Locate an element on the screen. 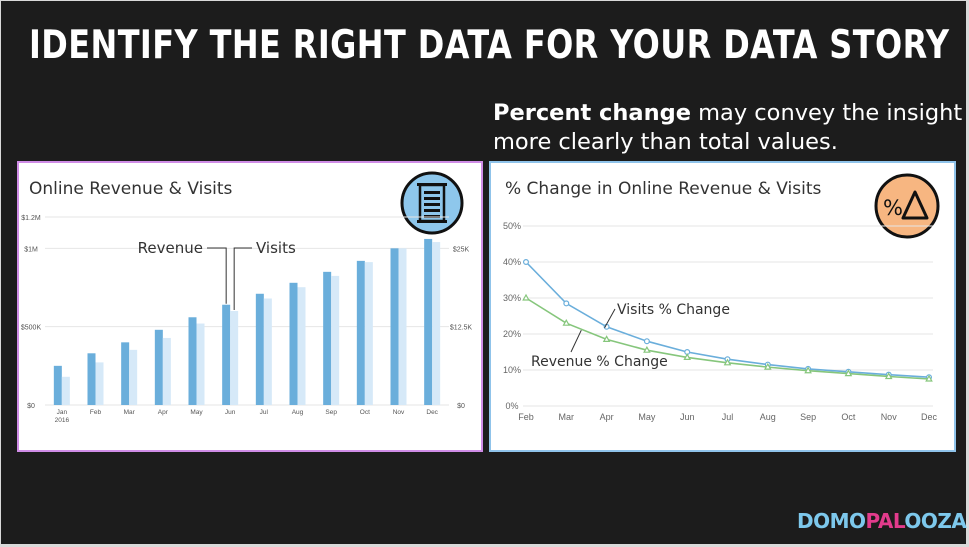  y-tick-label: 20% is located at coordinates (512, 334).